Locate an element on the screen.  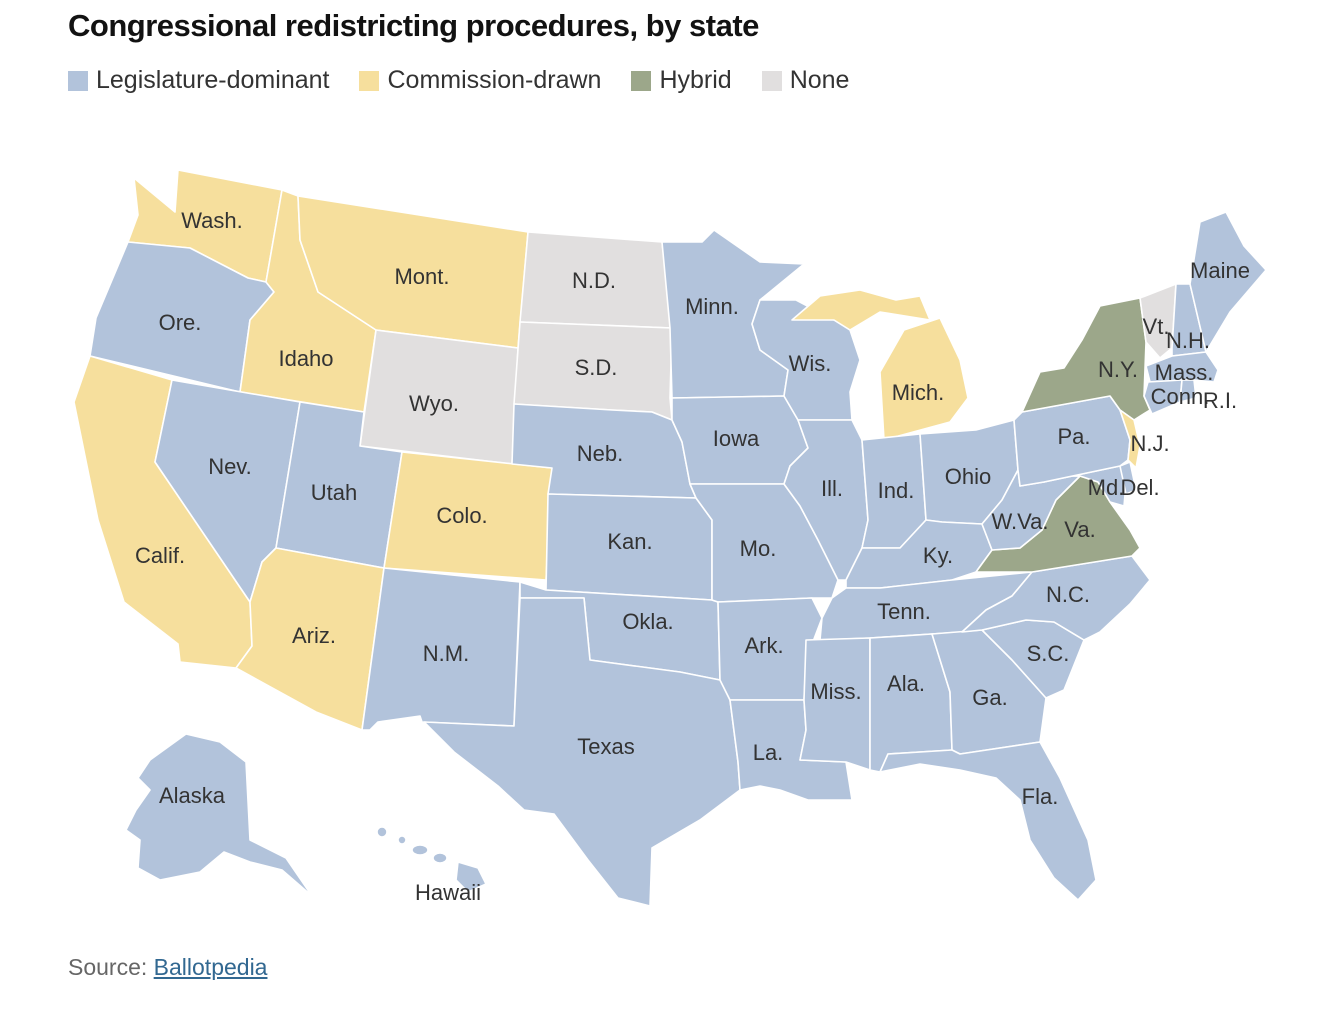
state-del is located at coordinates (1128, 478).